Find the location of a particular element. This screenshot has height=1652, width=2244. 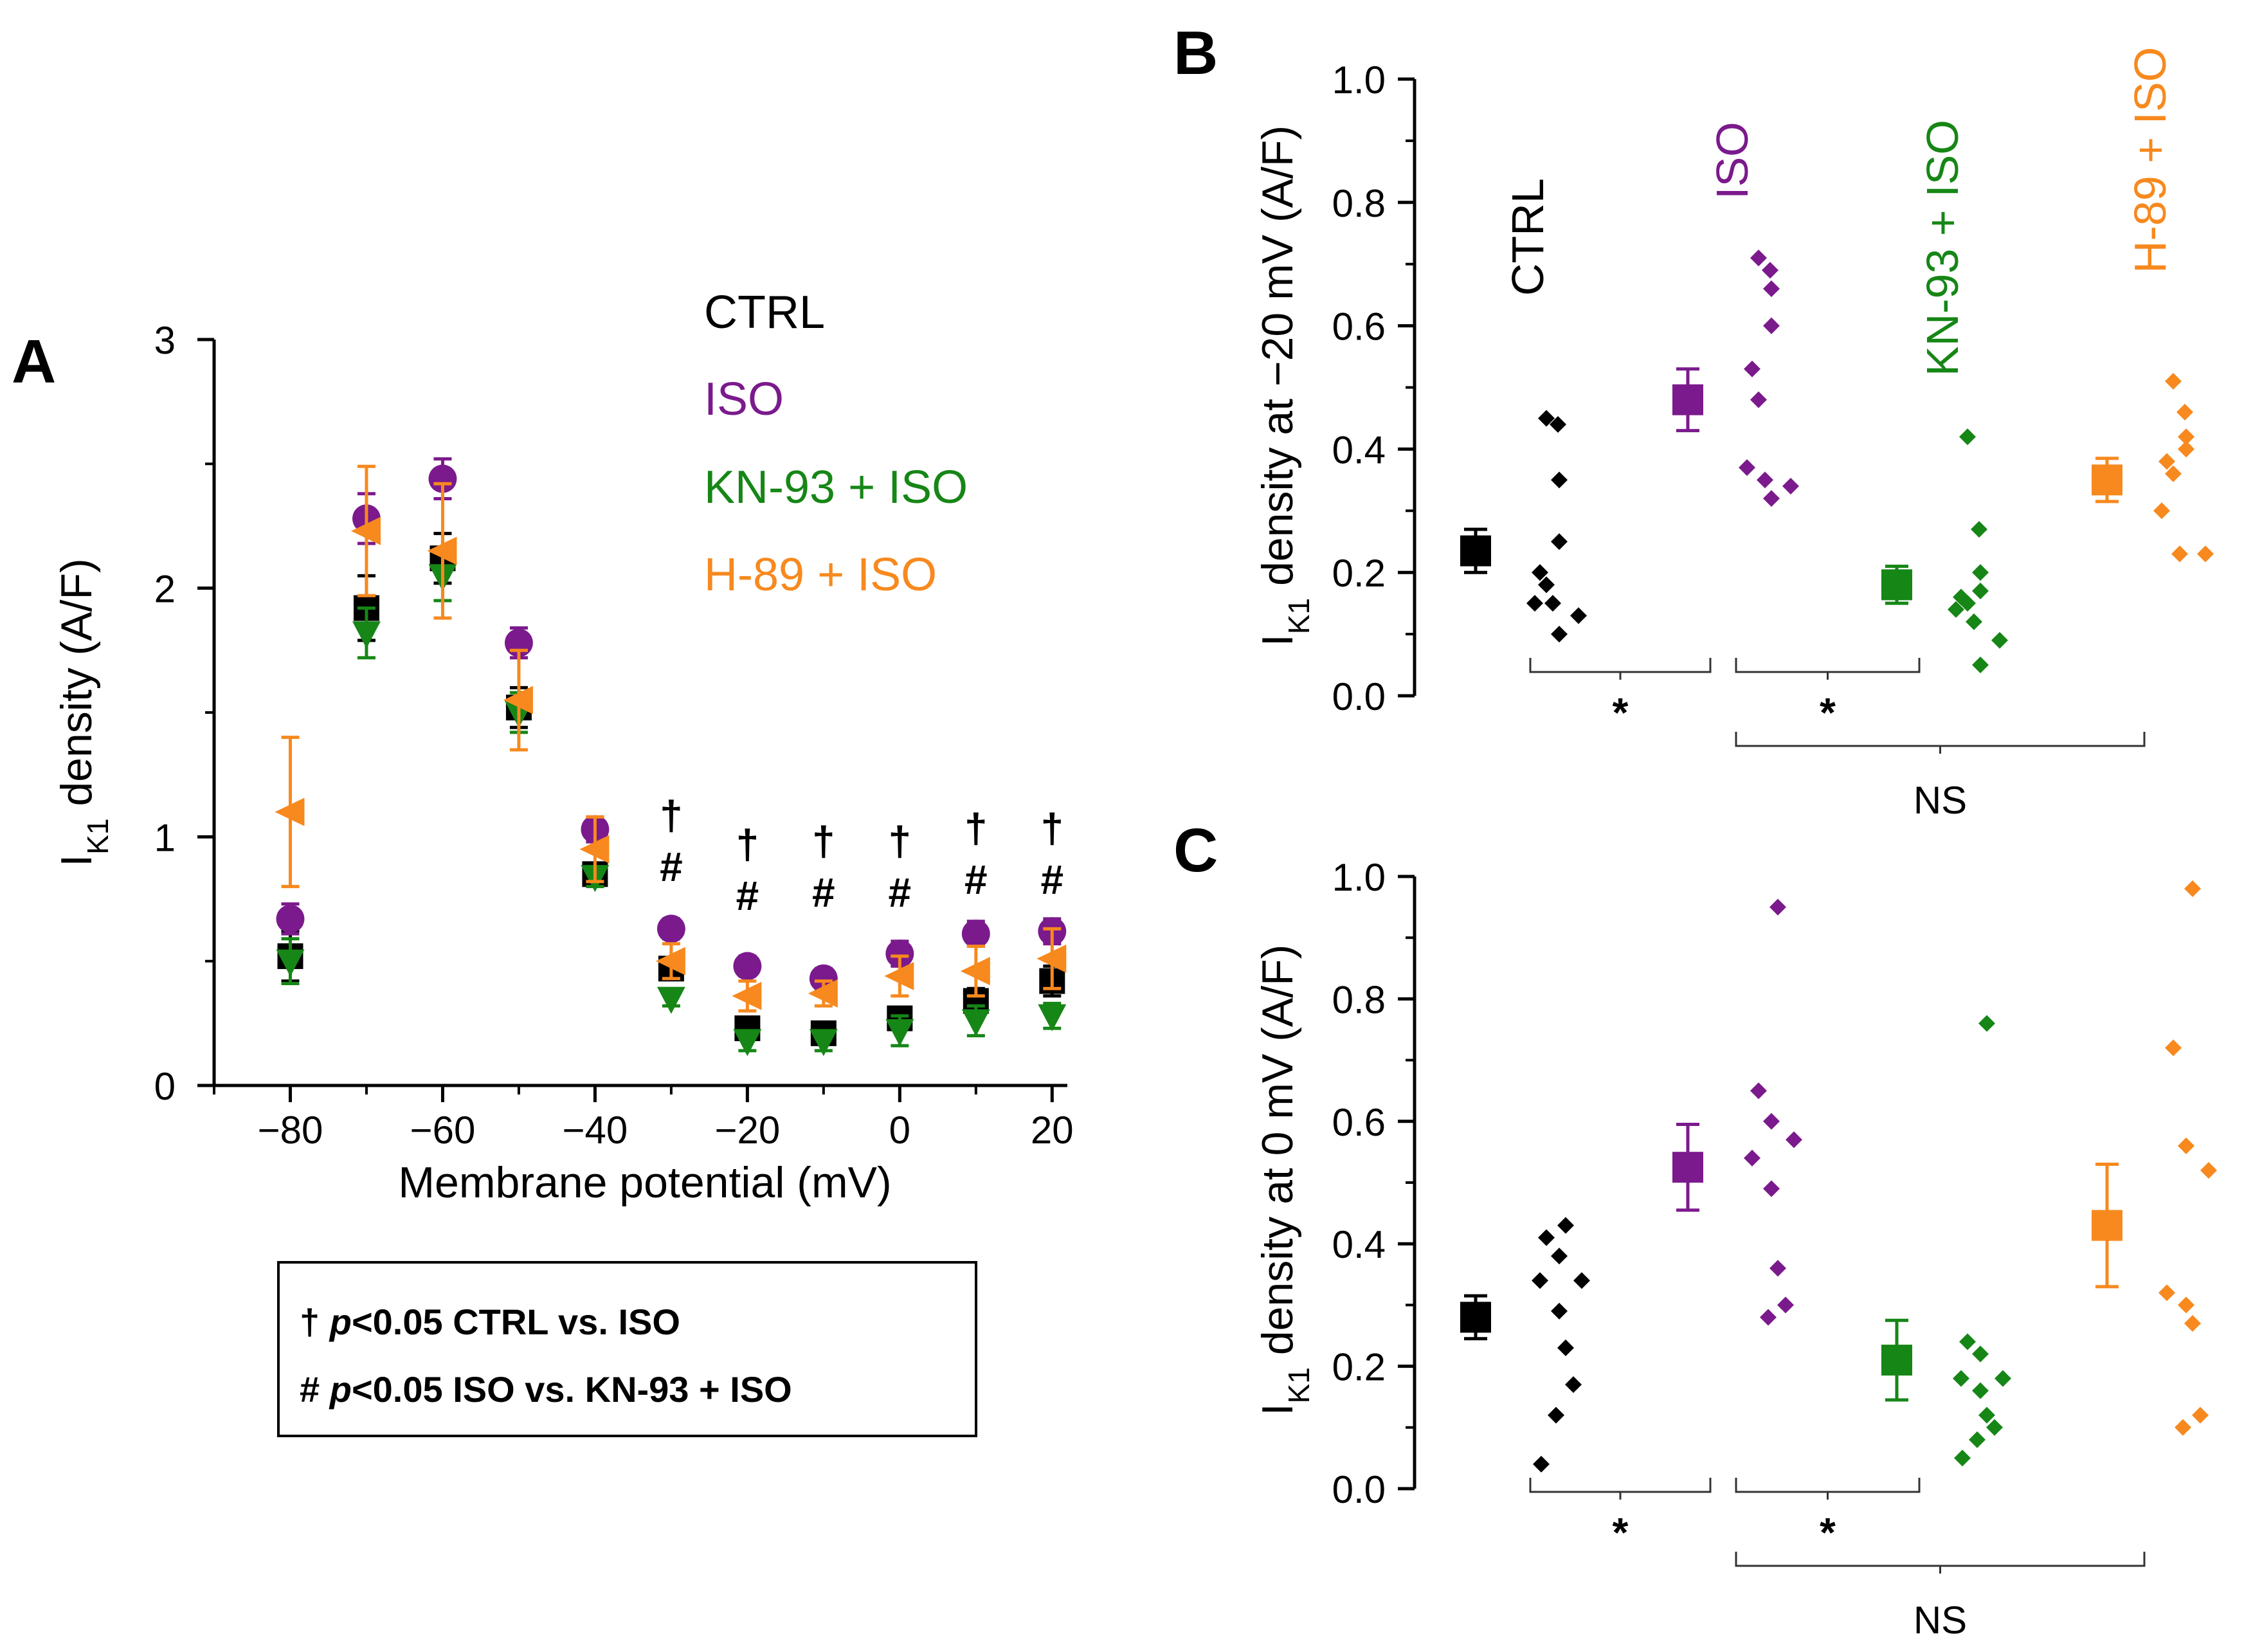

y-tick-label: 2 is located at coordinates (165, 589).